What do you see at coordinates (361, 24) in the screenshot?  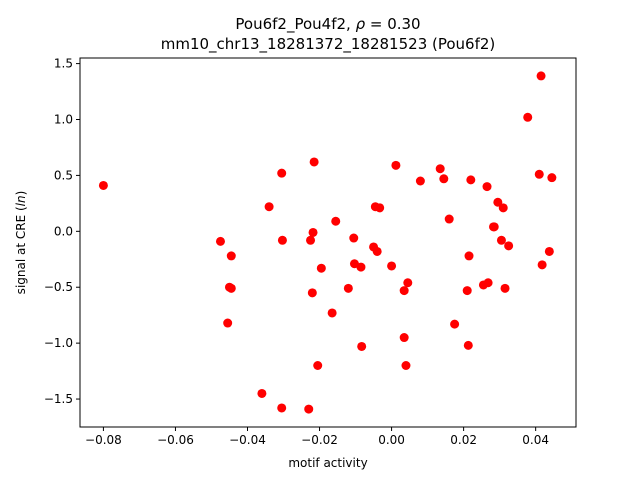 I see `title-rho-symbol: ρ` at bounding box center [361, 24].